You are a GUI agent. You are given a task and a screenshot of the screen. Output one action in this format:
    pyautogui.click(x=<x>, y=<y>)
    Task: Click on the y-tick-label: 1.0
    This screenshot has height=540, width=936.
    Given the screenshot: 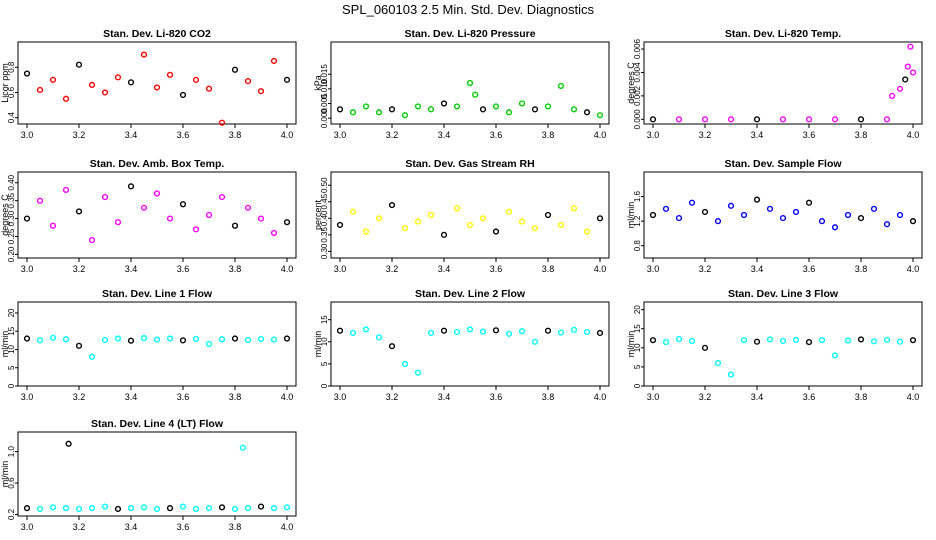 What is the action you would take?
    pyautogui.click(x=11, y=452)
    